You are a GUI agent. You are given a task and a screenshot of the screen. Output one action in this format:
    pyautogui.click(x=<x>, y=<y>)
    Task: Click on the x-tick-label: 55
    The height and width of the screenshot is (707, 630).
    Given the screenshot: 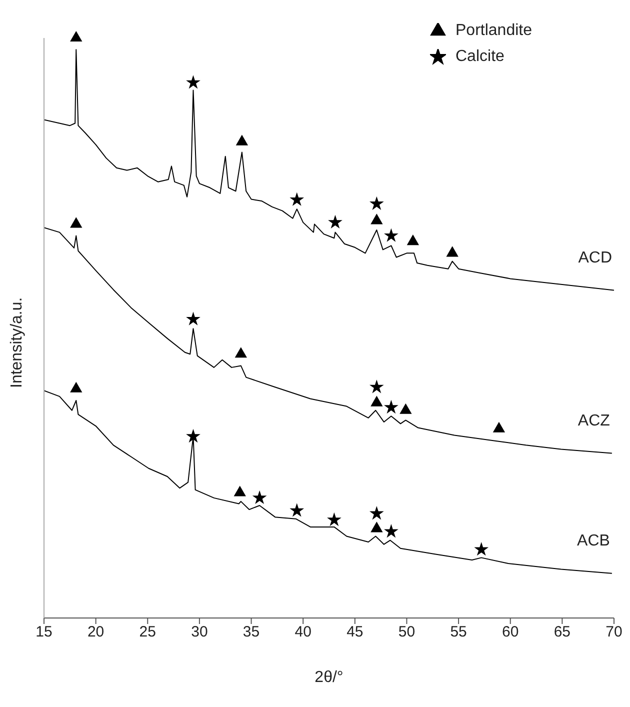 What is the action you would take?
    pyautogui.click(x=458, y=632)
    